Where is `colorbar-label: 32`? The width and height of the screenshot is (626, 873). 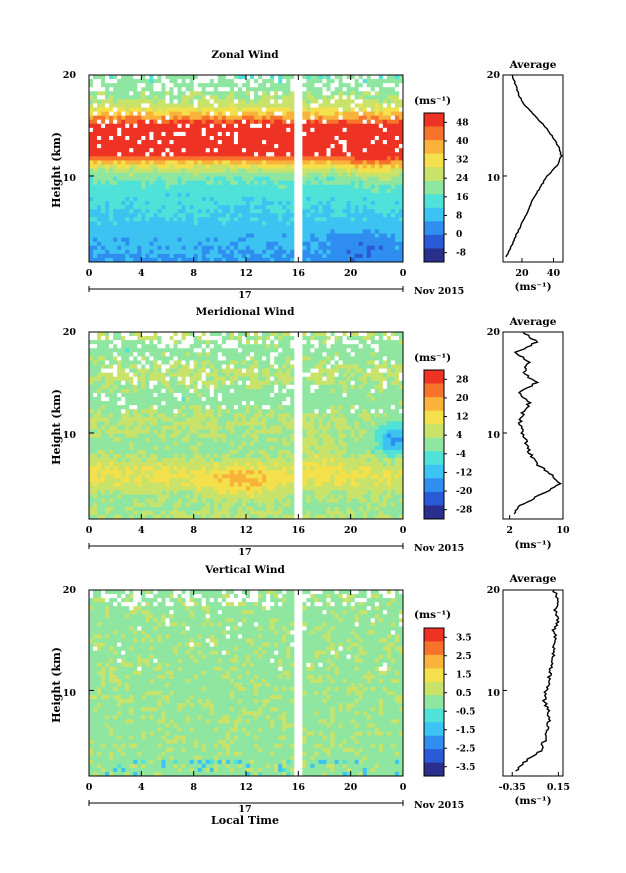 colorbar-label: 32 is located at coordinates (462, 161).